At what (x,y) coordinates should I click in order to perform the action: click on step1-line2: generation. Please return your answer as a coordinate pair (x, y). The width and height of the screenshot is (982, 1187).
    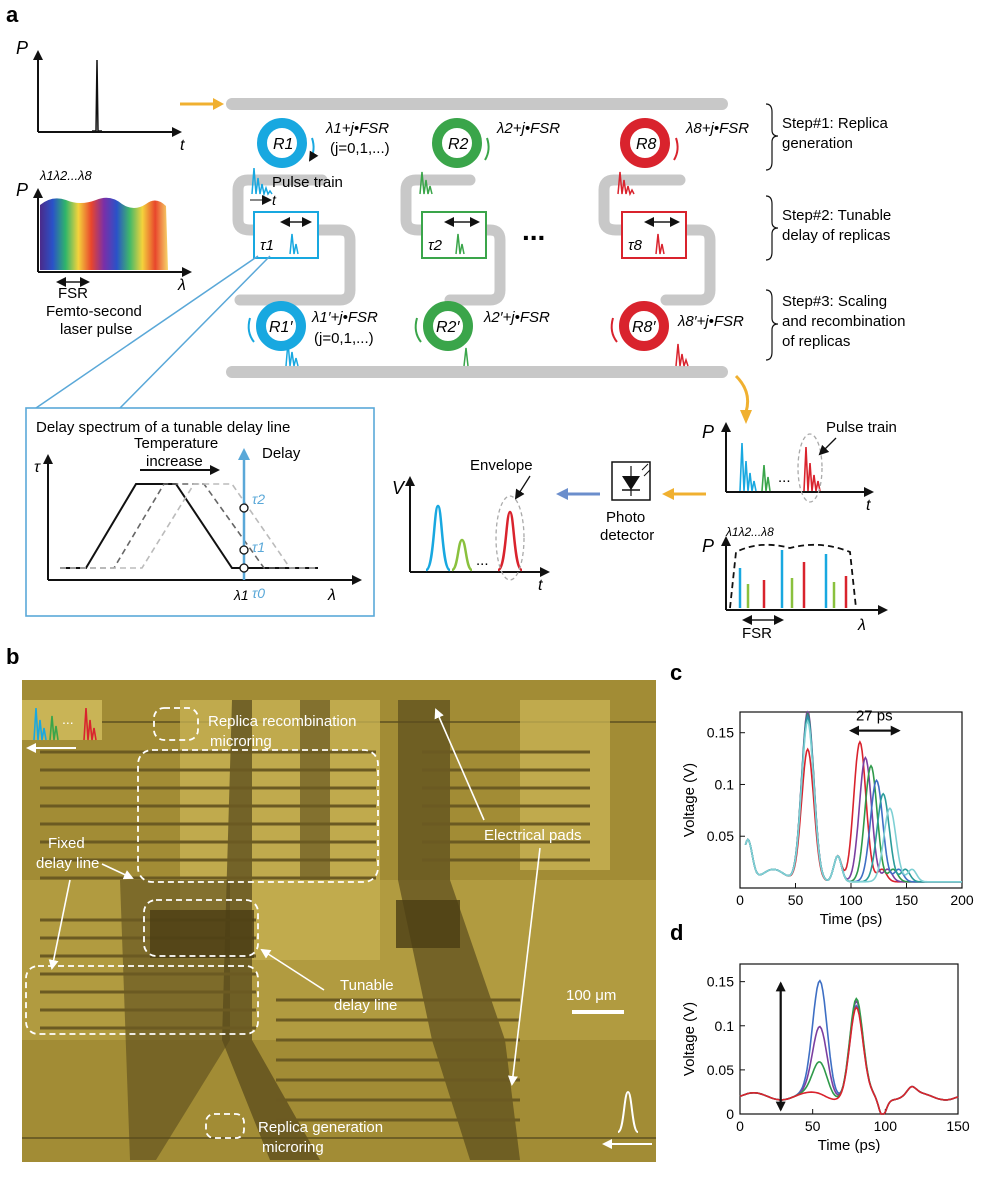
    Looking at the image, I should click on (817, 143).